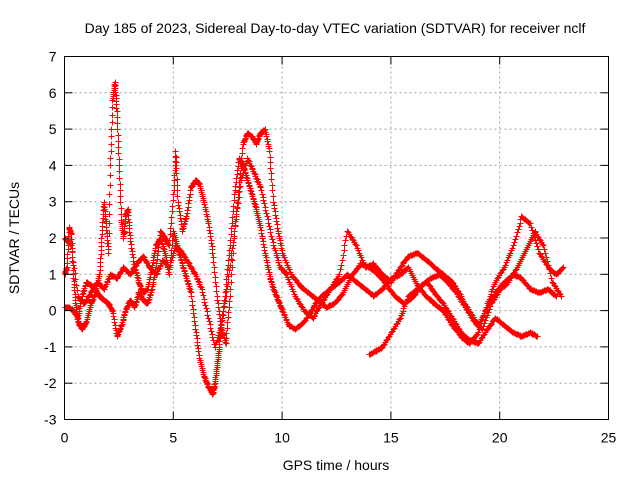 The width and height of the screenshot is (640, 480). Describe the element at coordinates (282, 438) in the screenshot. I see `x-tick-label: 10` at that location.